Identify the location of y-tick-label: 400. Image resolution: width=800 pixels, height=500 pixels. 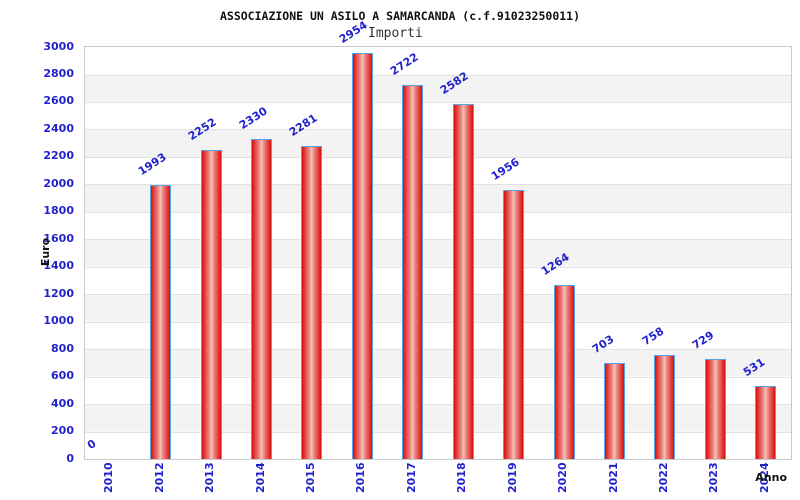
(62, 403).